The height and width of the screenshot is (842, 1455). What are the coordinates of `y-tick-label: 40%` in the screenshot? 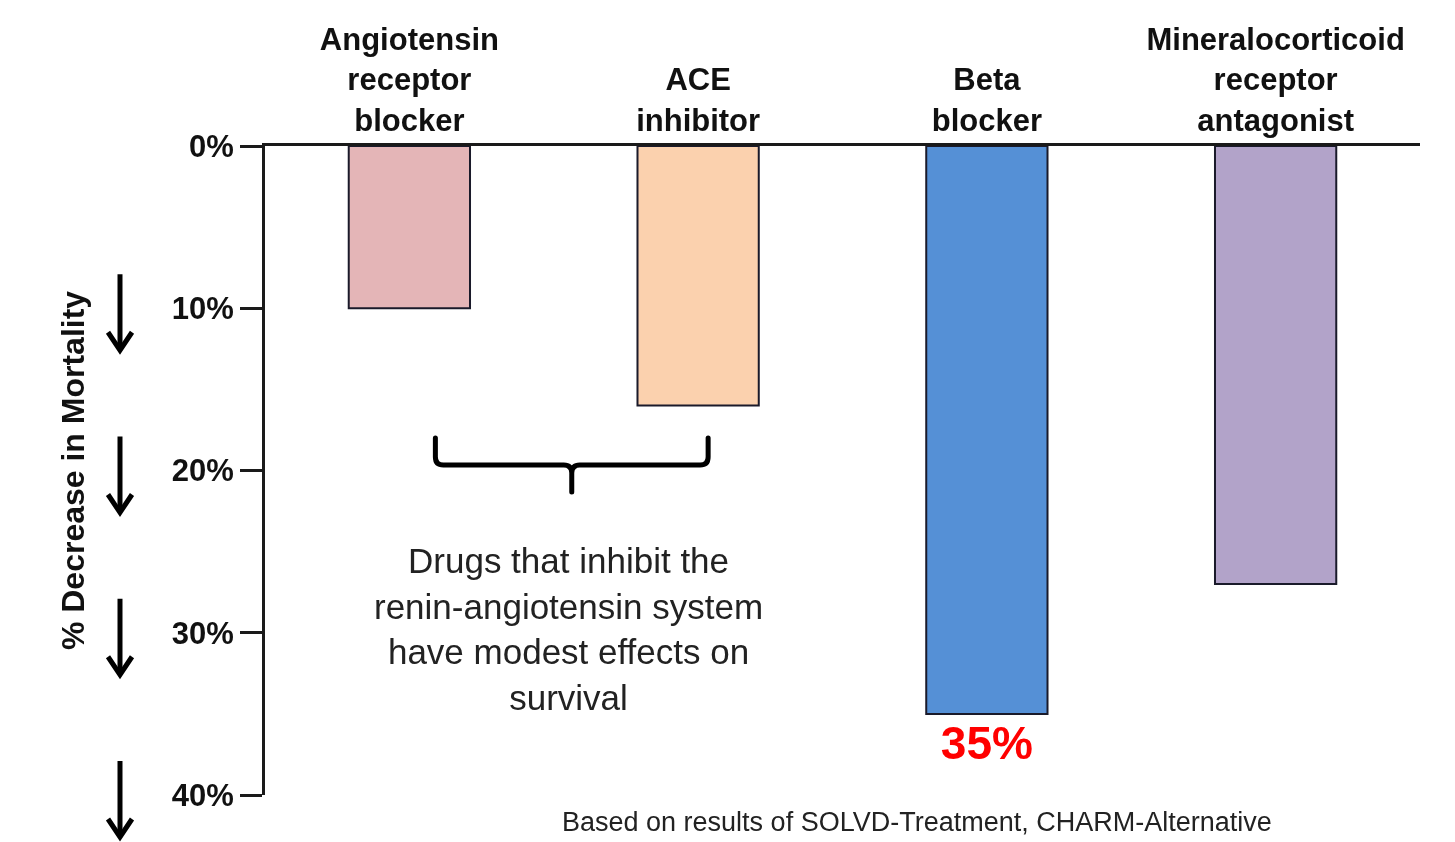 It's located at (202, 795).